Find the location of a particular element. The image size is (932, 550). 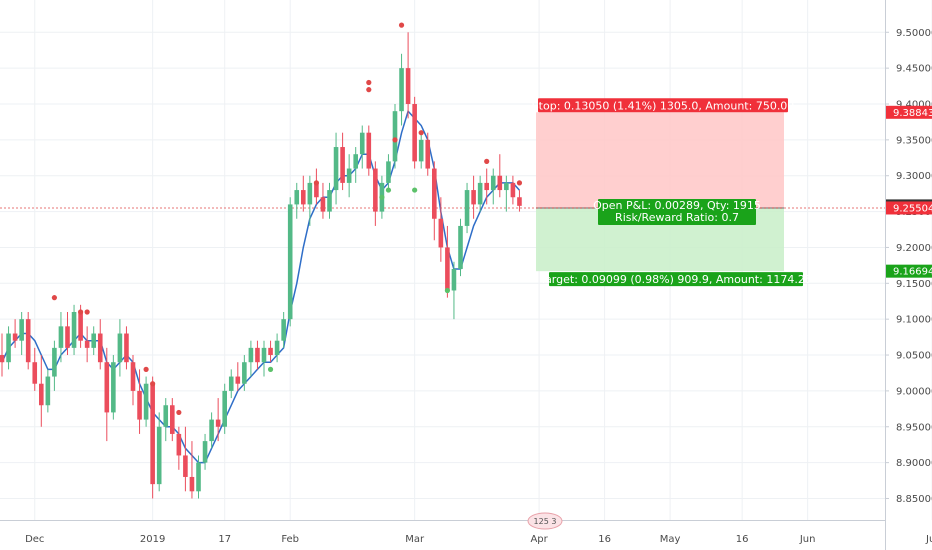

price-tick-label: 9.35000 is located at coordinates (914, 140).